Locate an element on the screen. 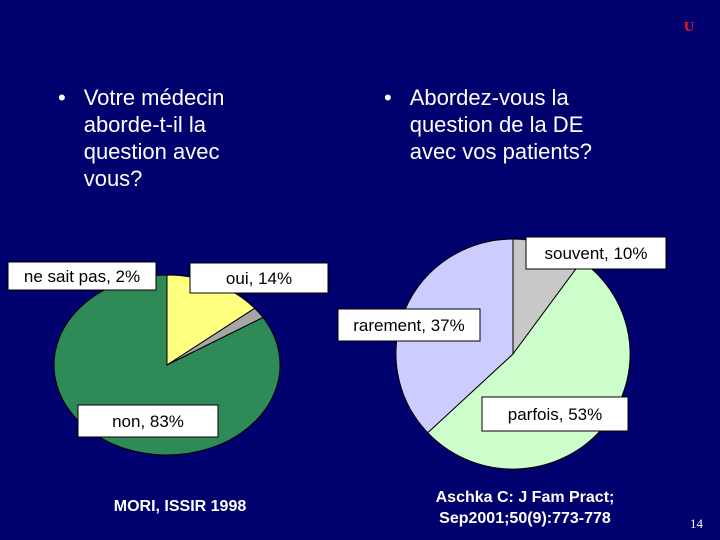 Image resolution: width=720 pixels, height=540 pixels. data-label-non: non, 83% is located at coordinates (148, 421).